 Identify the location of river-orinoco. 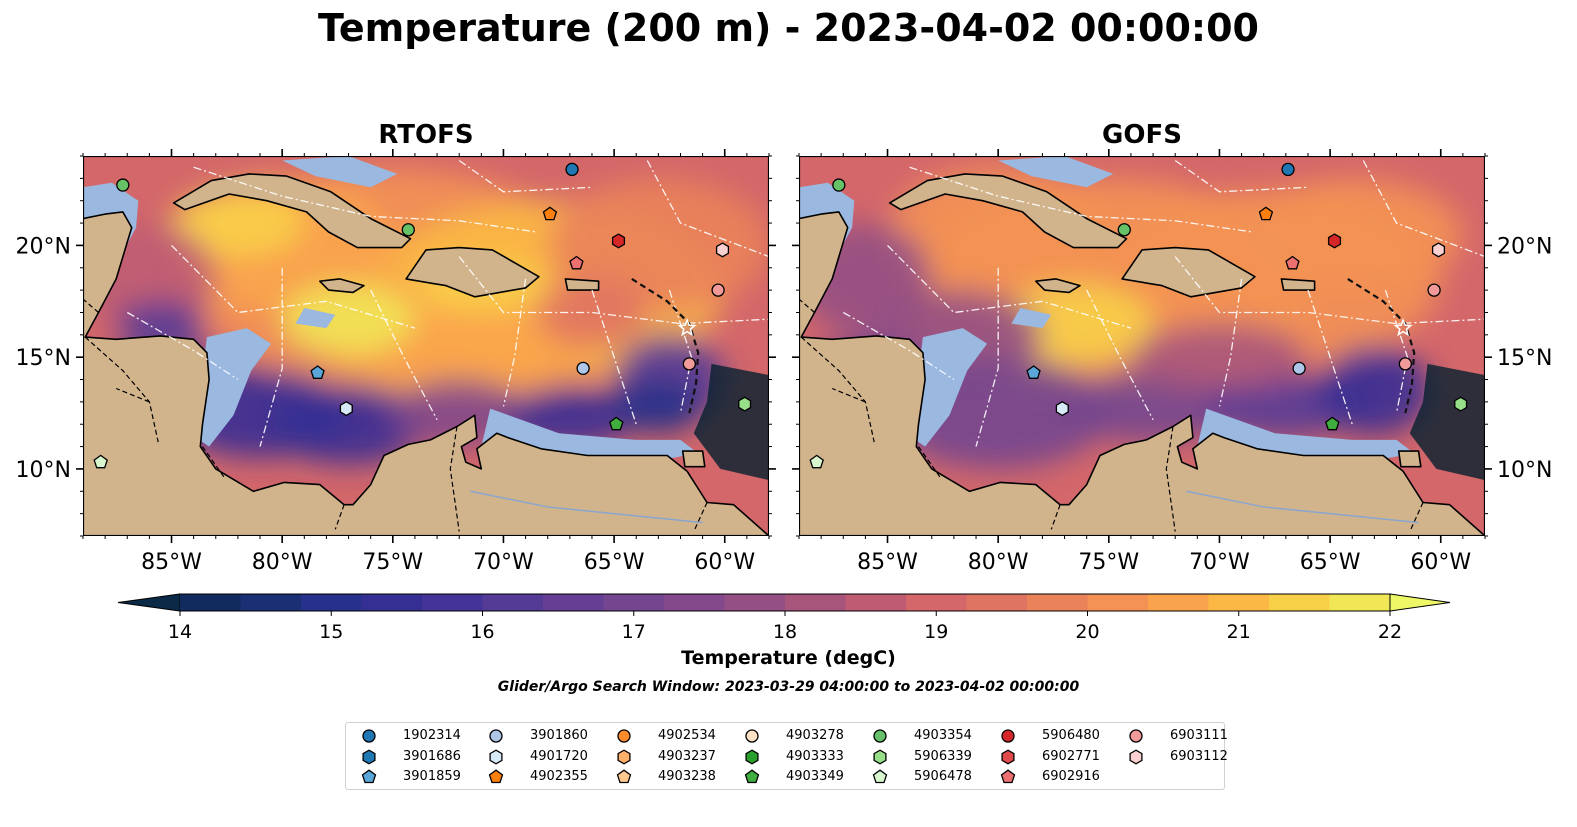
(1302, 507).